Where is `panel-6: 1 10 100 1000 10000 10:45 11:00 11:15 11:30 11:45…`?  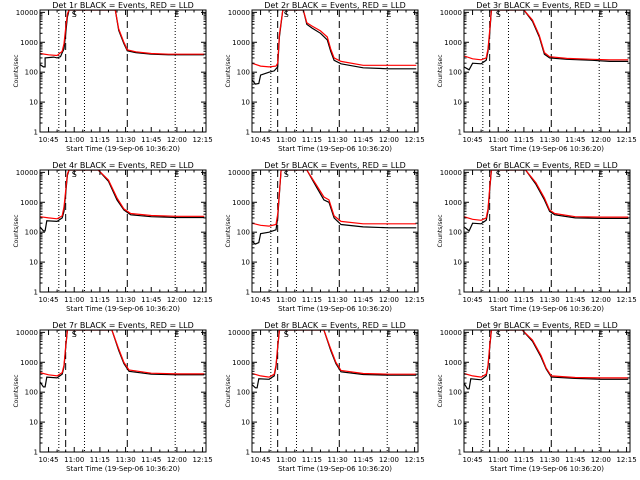
panel-6: 1 10 100 1000 10000 10:45 11:00 11:15 11:30 11:45… is located at coordinates (537, 237).